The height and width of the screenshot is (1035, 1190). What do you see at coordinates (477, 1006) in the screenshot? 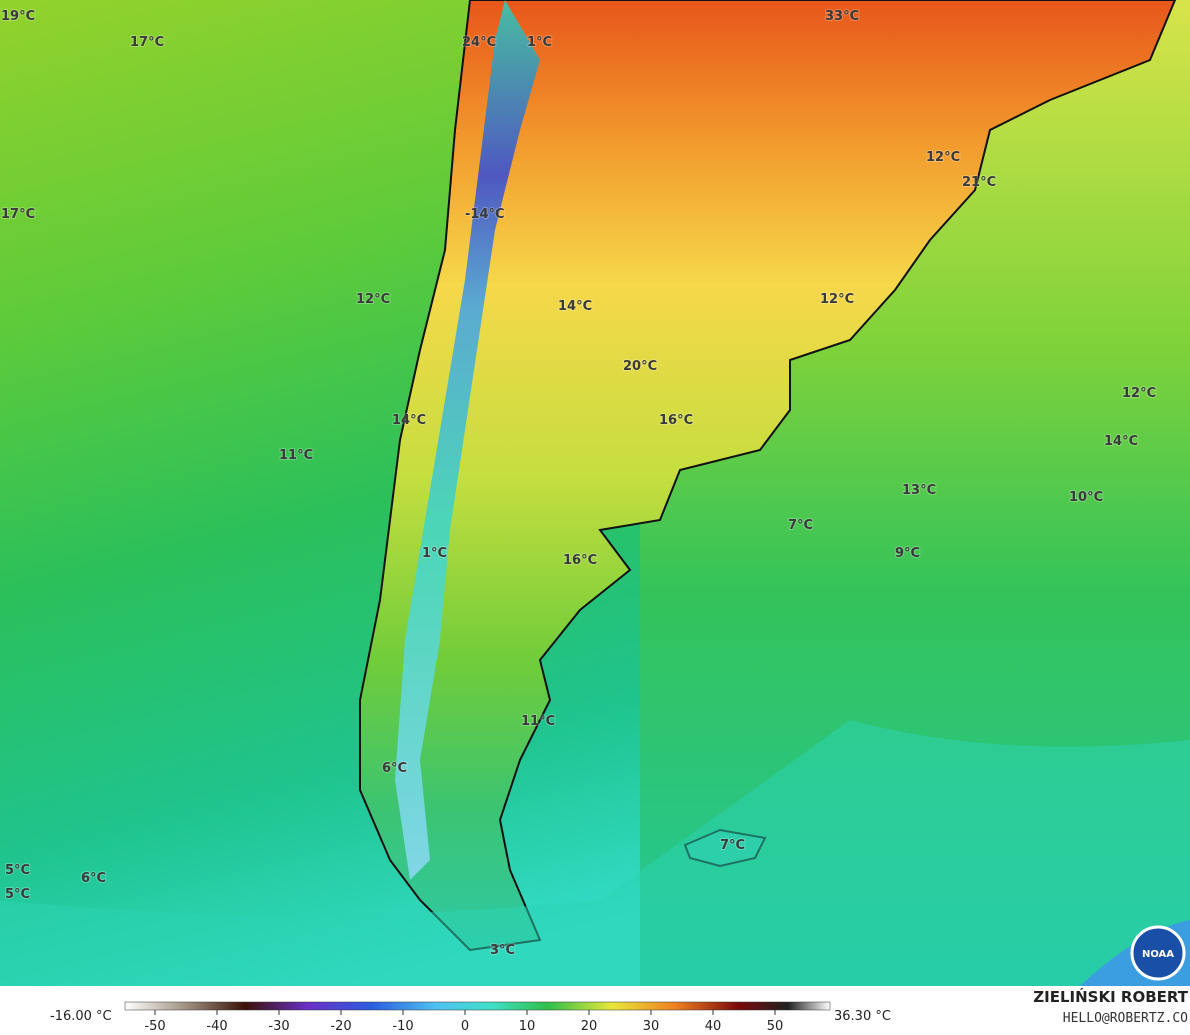
I see `colorbar` at bounding box center [477, 1006].